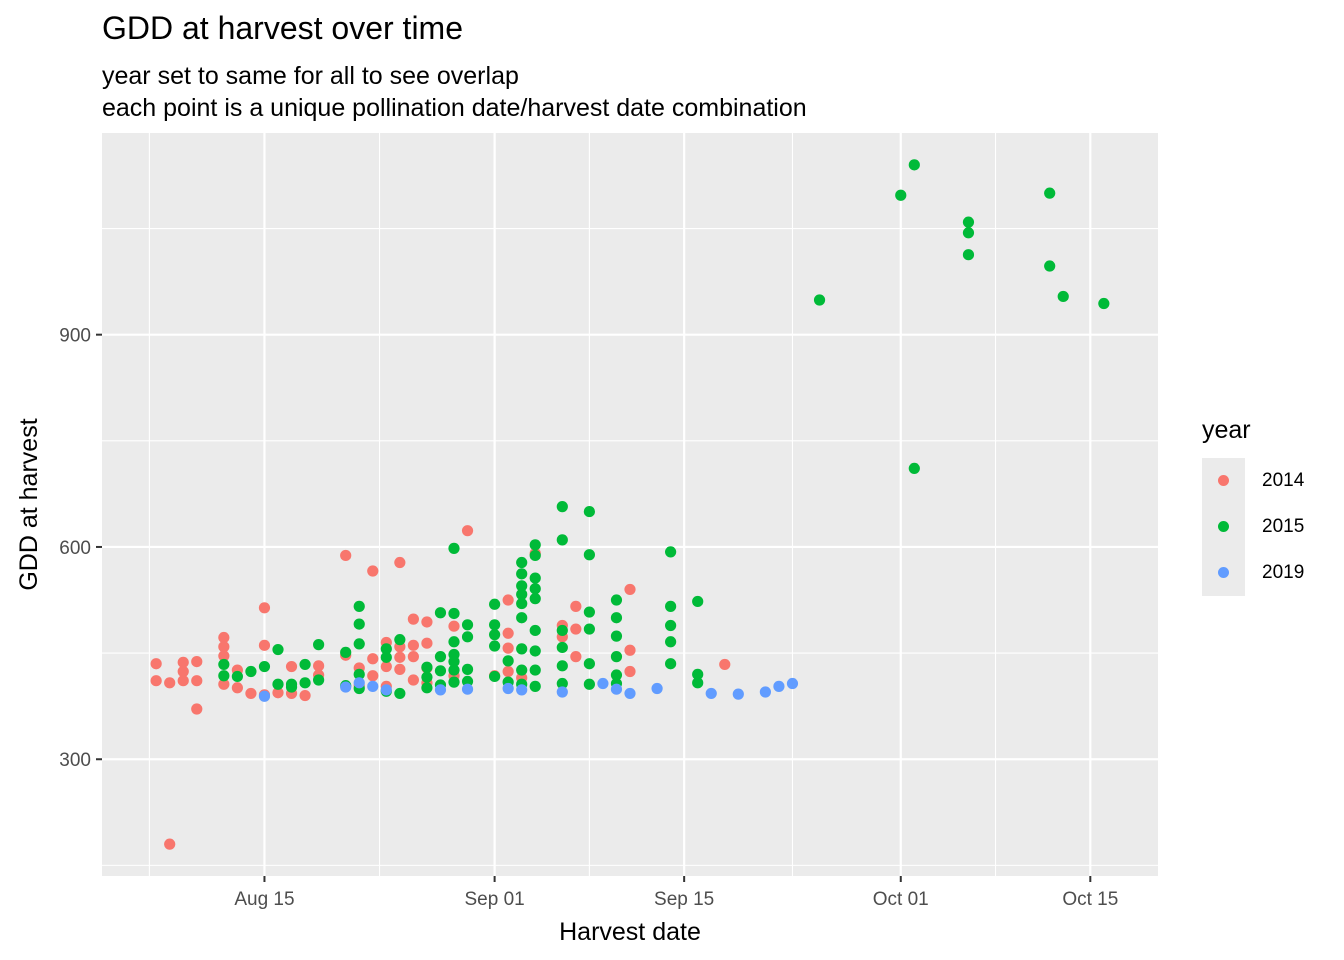 This screenshot has width=1344, height=960. Describe the element at coordinates (29, 504) in the screenshot. I see `y-axis-title: GDD at harvest` at that location.